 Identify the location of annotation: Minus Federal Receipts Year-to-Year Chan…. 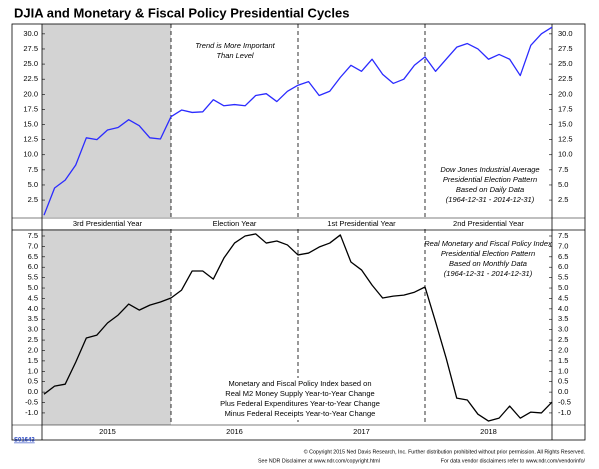
(300, 413).